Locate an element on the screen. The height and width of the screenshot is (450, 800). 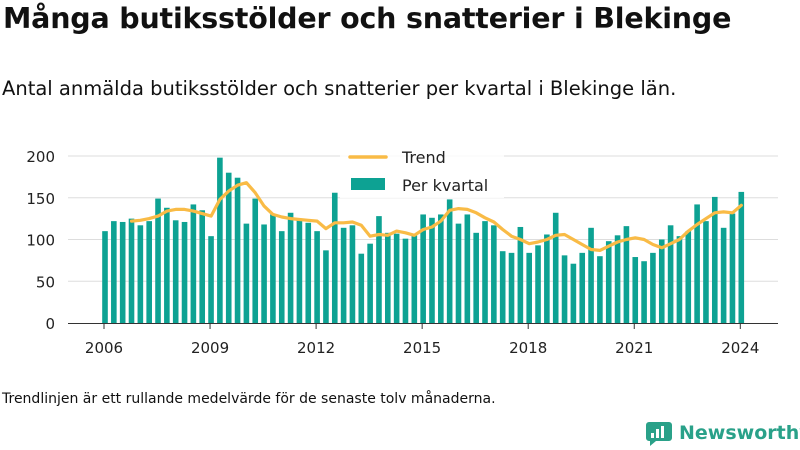
legend-bar-swatch is located at coordinates (368, 184).